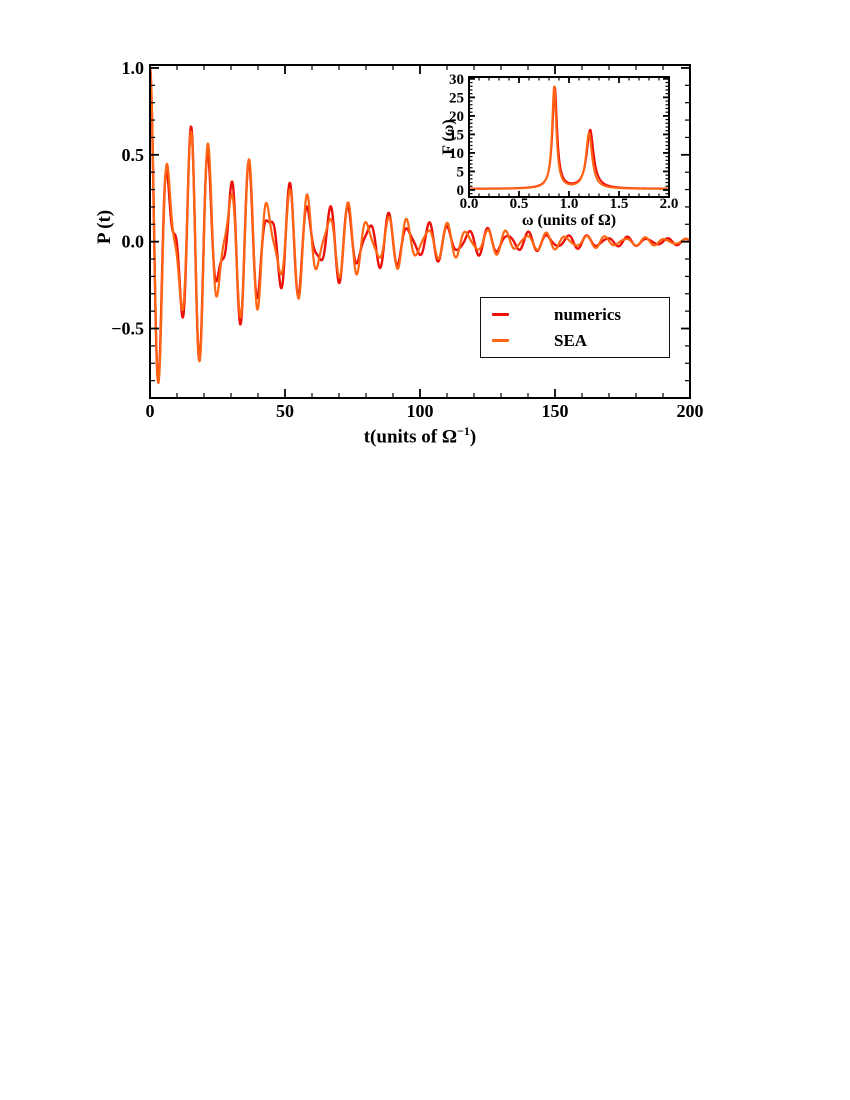  I want to click on inset-y-tick-label: 10, so click(456, 154).